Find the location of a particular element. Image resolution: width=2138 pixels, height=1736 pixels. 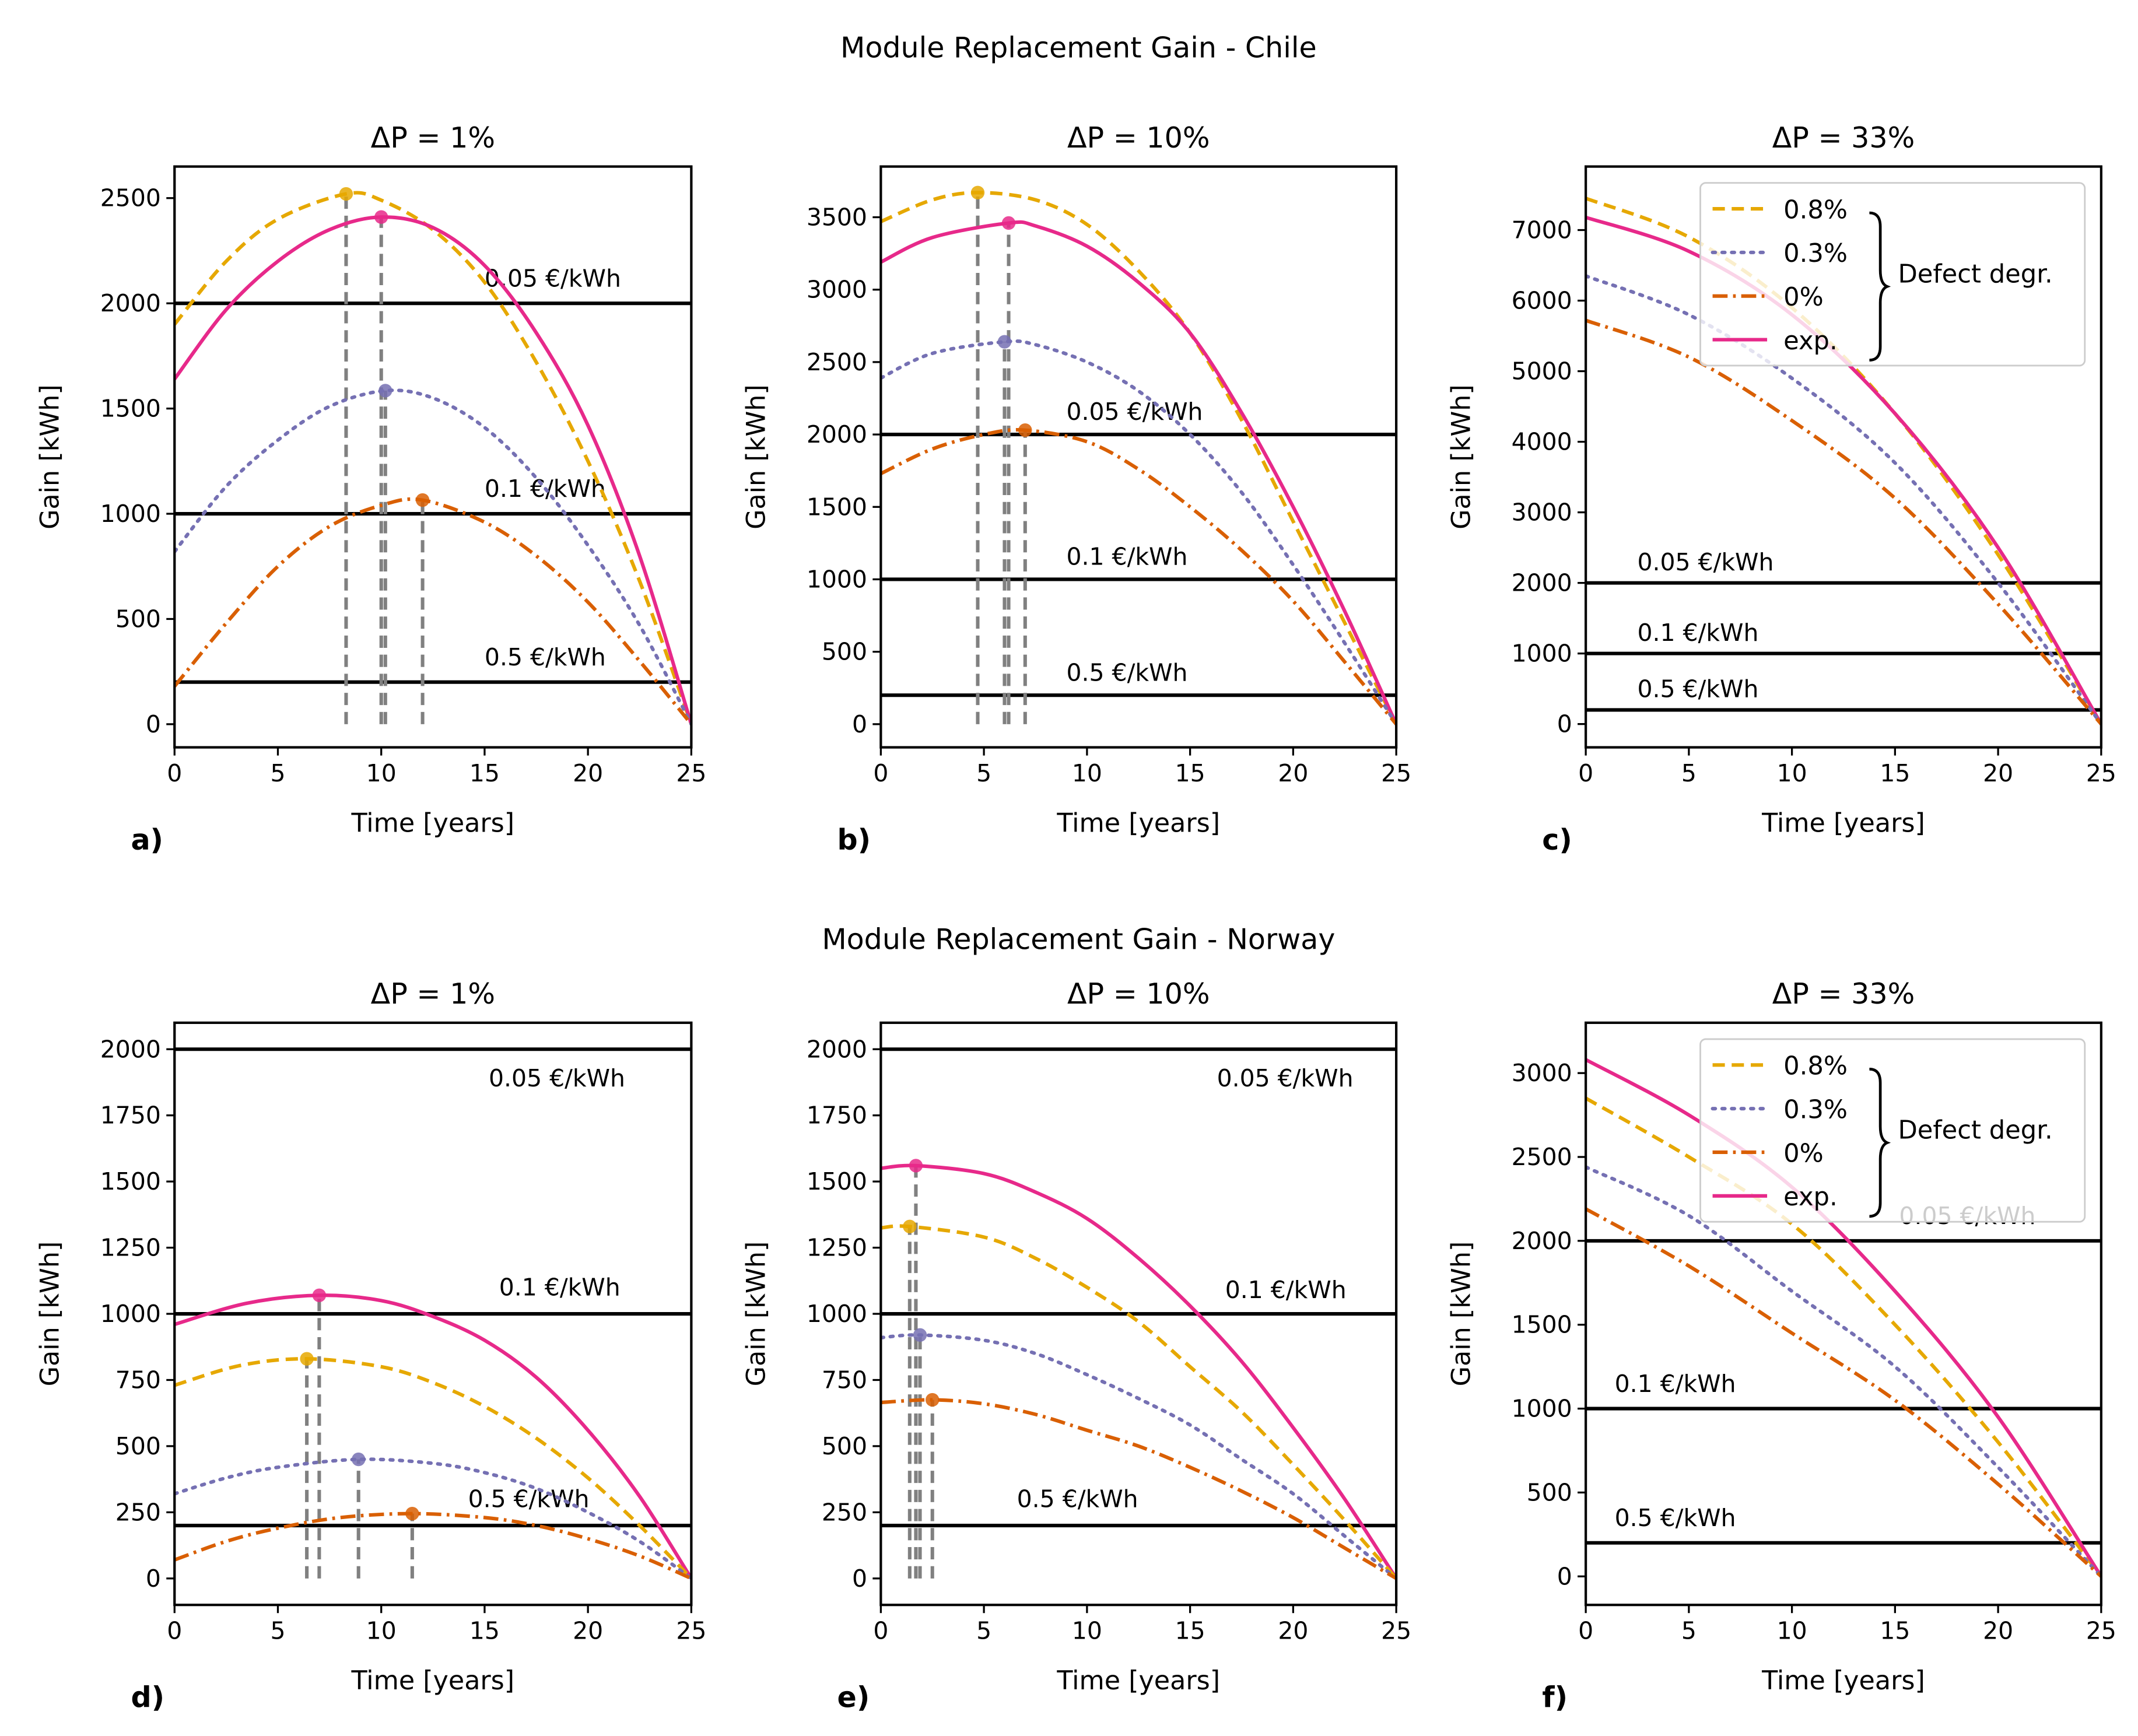

y-tick-label: 3000 is located at coordinates (837, 290).